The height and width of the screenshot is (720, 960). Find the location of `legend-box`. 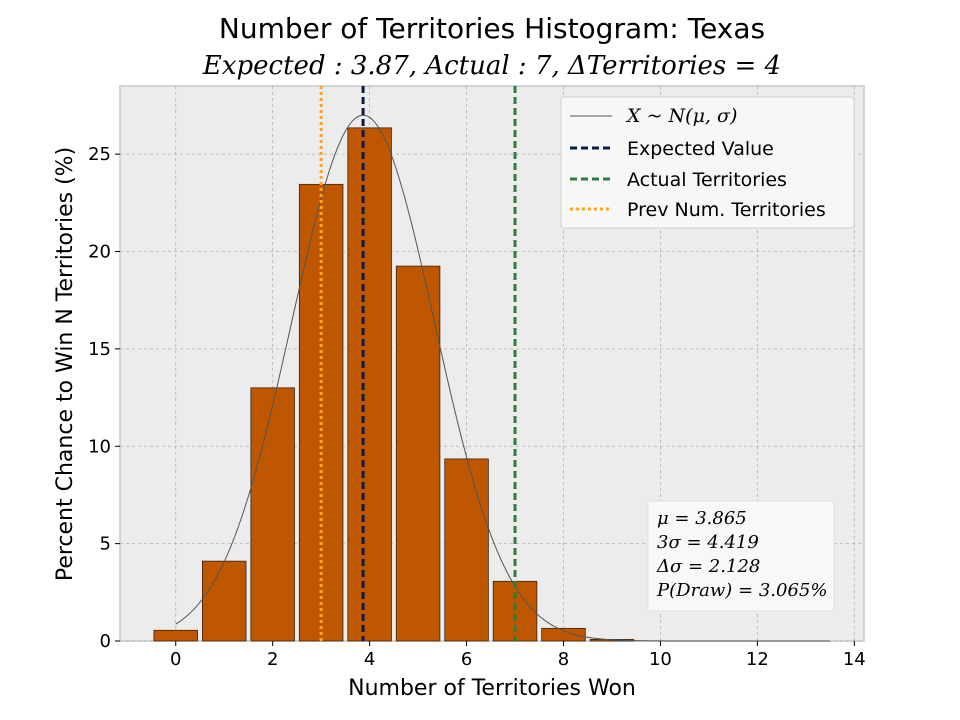

legend-box is located at coordinates (707, 162).